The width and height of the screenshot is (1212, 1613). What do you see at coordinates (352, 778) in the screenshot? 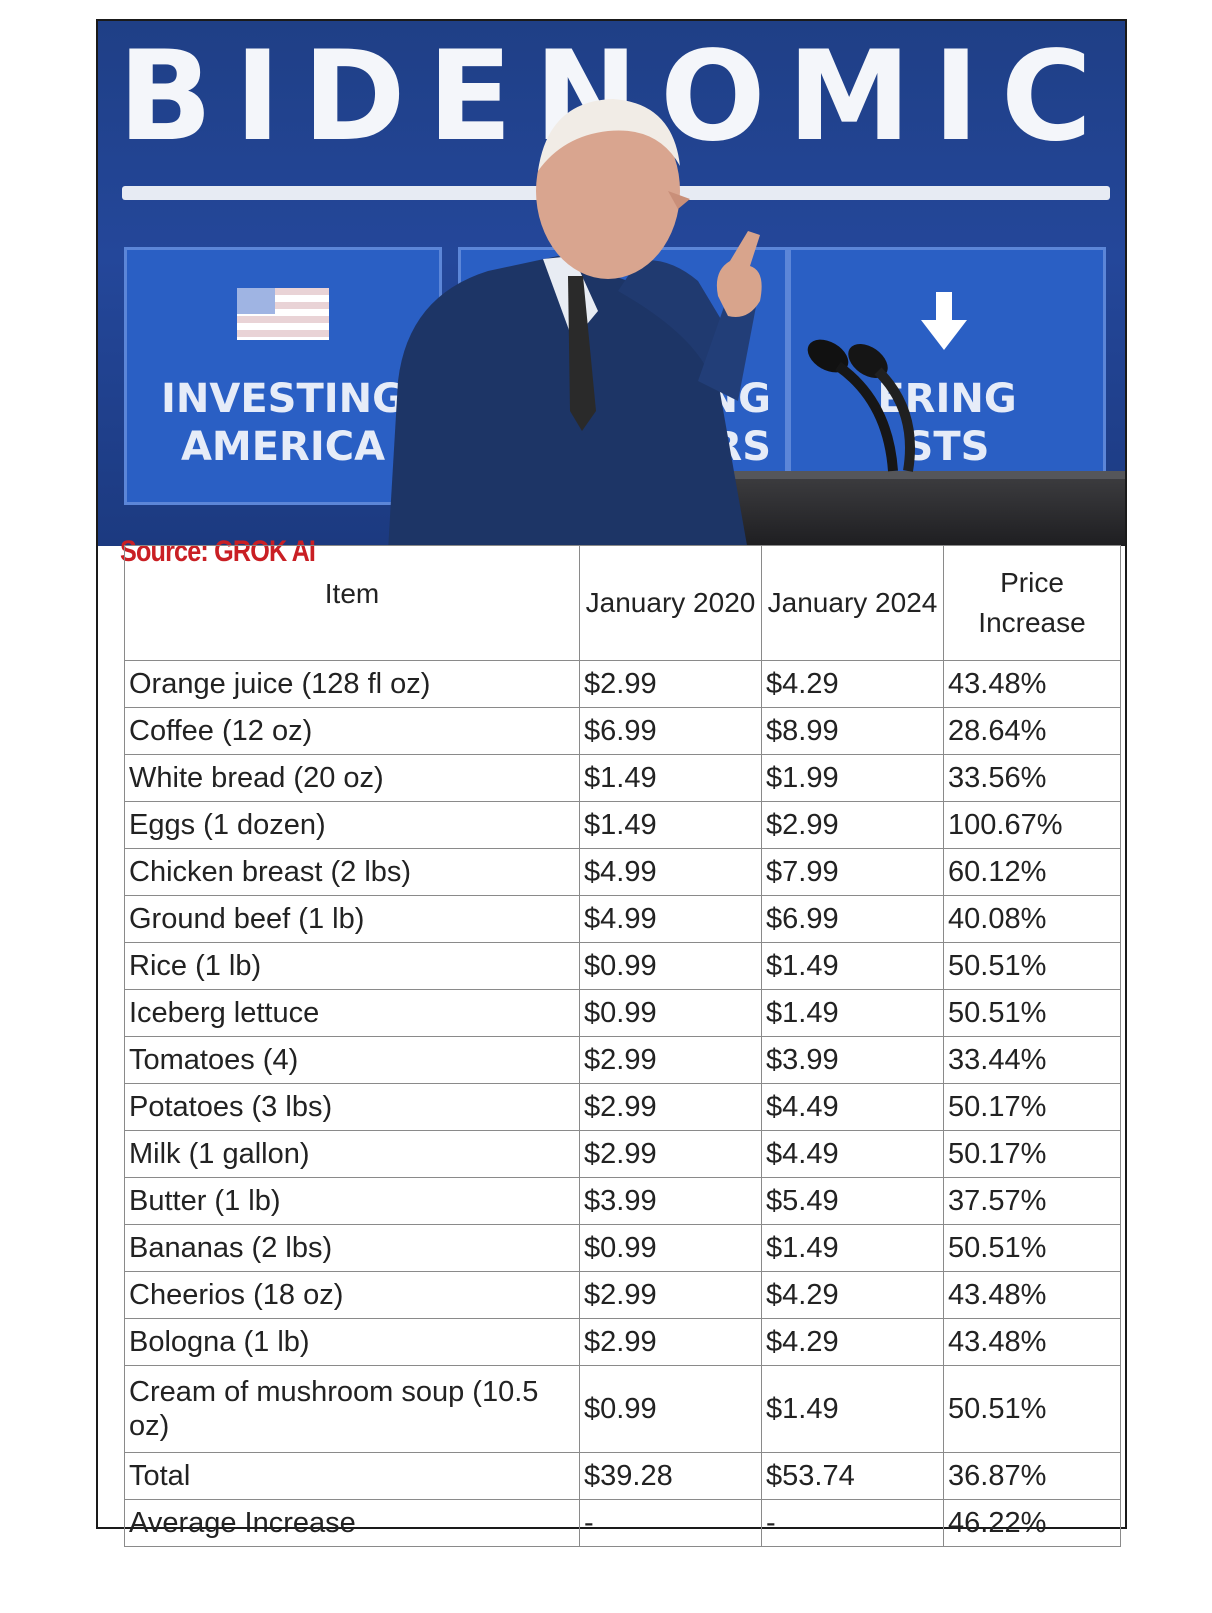
I see `item-cell: White bread (20 oz)` at bounding box center [352, 778].